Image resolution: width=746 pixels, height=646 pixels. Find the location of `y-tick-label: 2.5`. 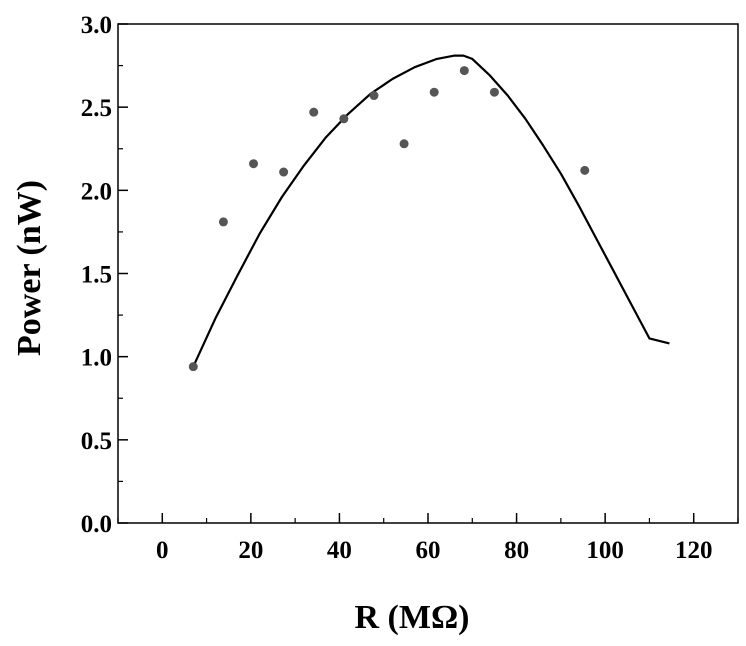

y-tick-label: 2.5 is located at coordinates (96, 108).